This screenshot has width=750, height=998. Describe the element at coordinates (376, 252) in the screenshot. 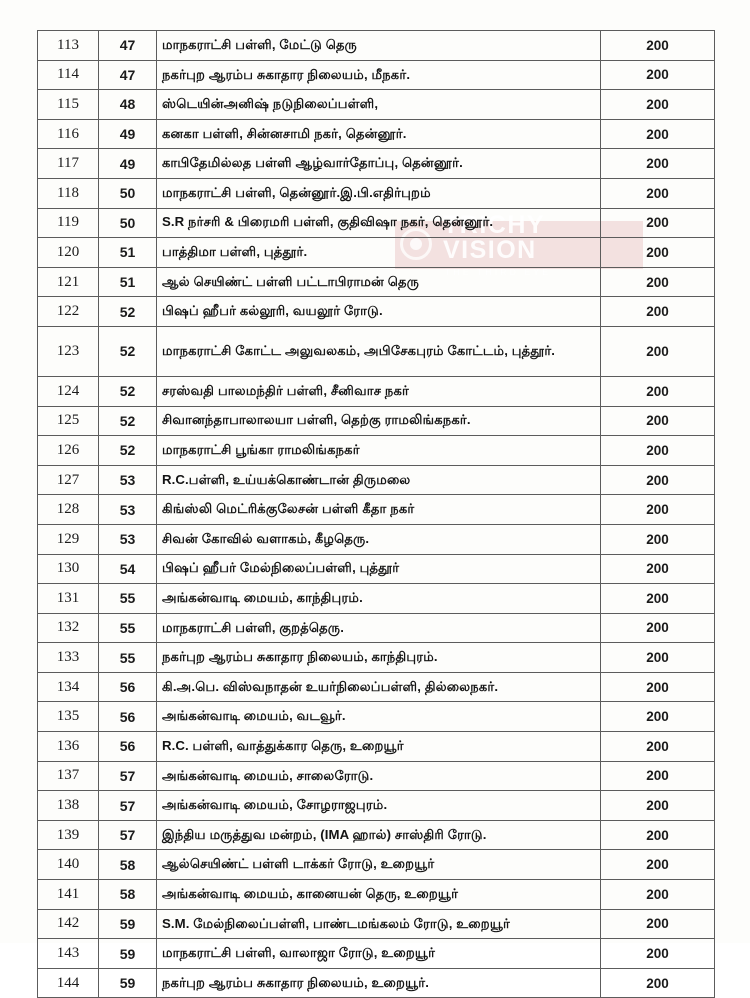

I see `table-row: 120 51 பாத்திமா பள்ளி, புத்தூர். 200` at that location.